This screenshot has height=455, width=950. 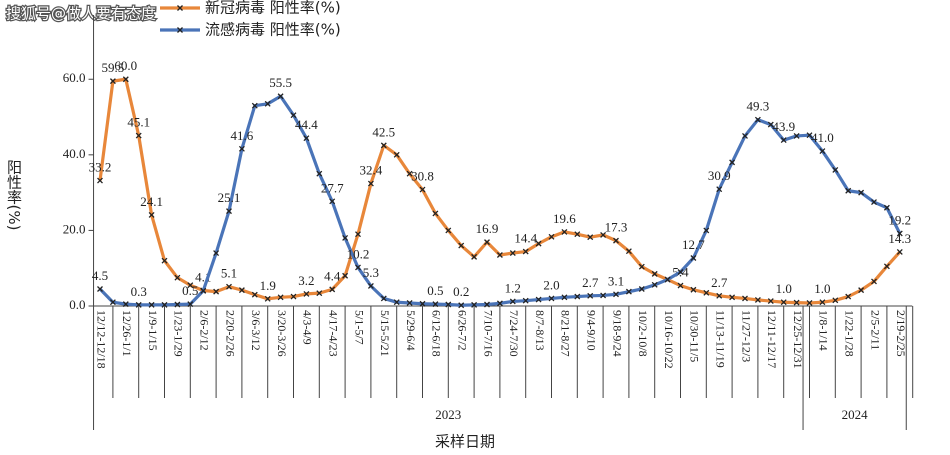 What do you see at coordinates (448, 414) in the screenshot?
I see `group-label: 2023` at bounding box center [448, 414].